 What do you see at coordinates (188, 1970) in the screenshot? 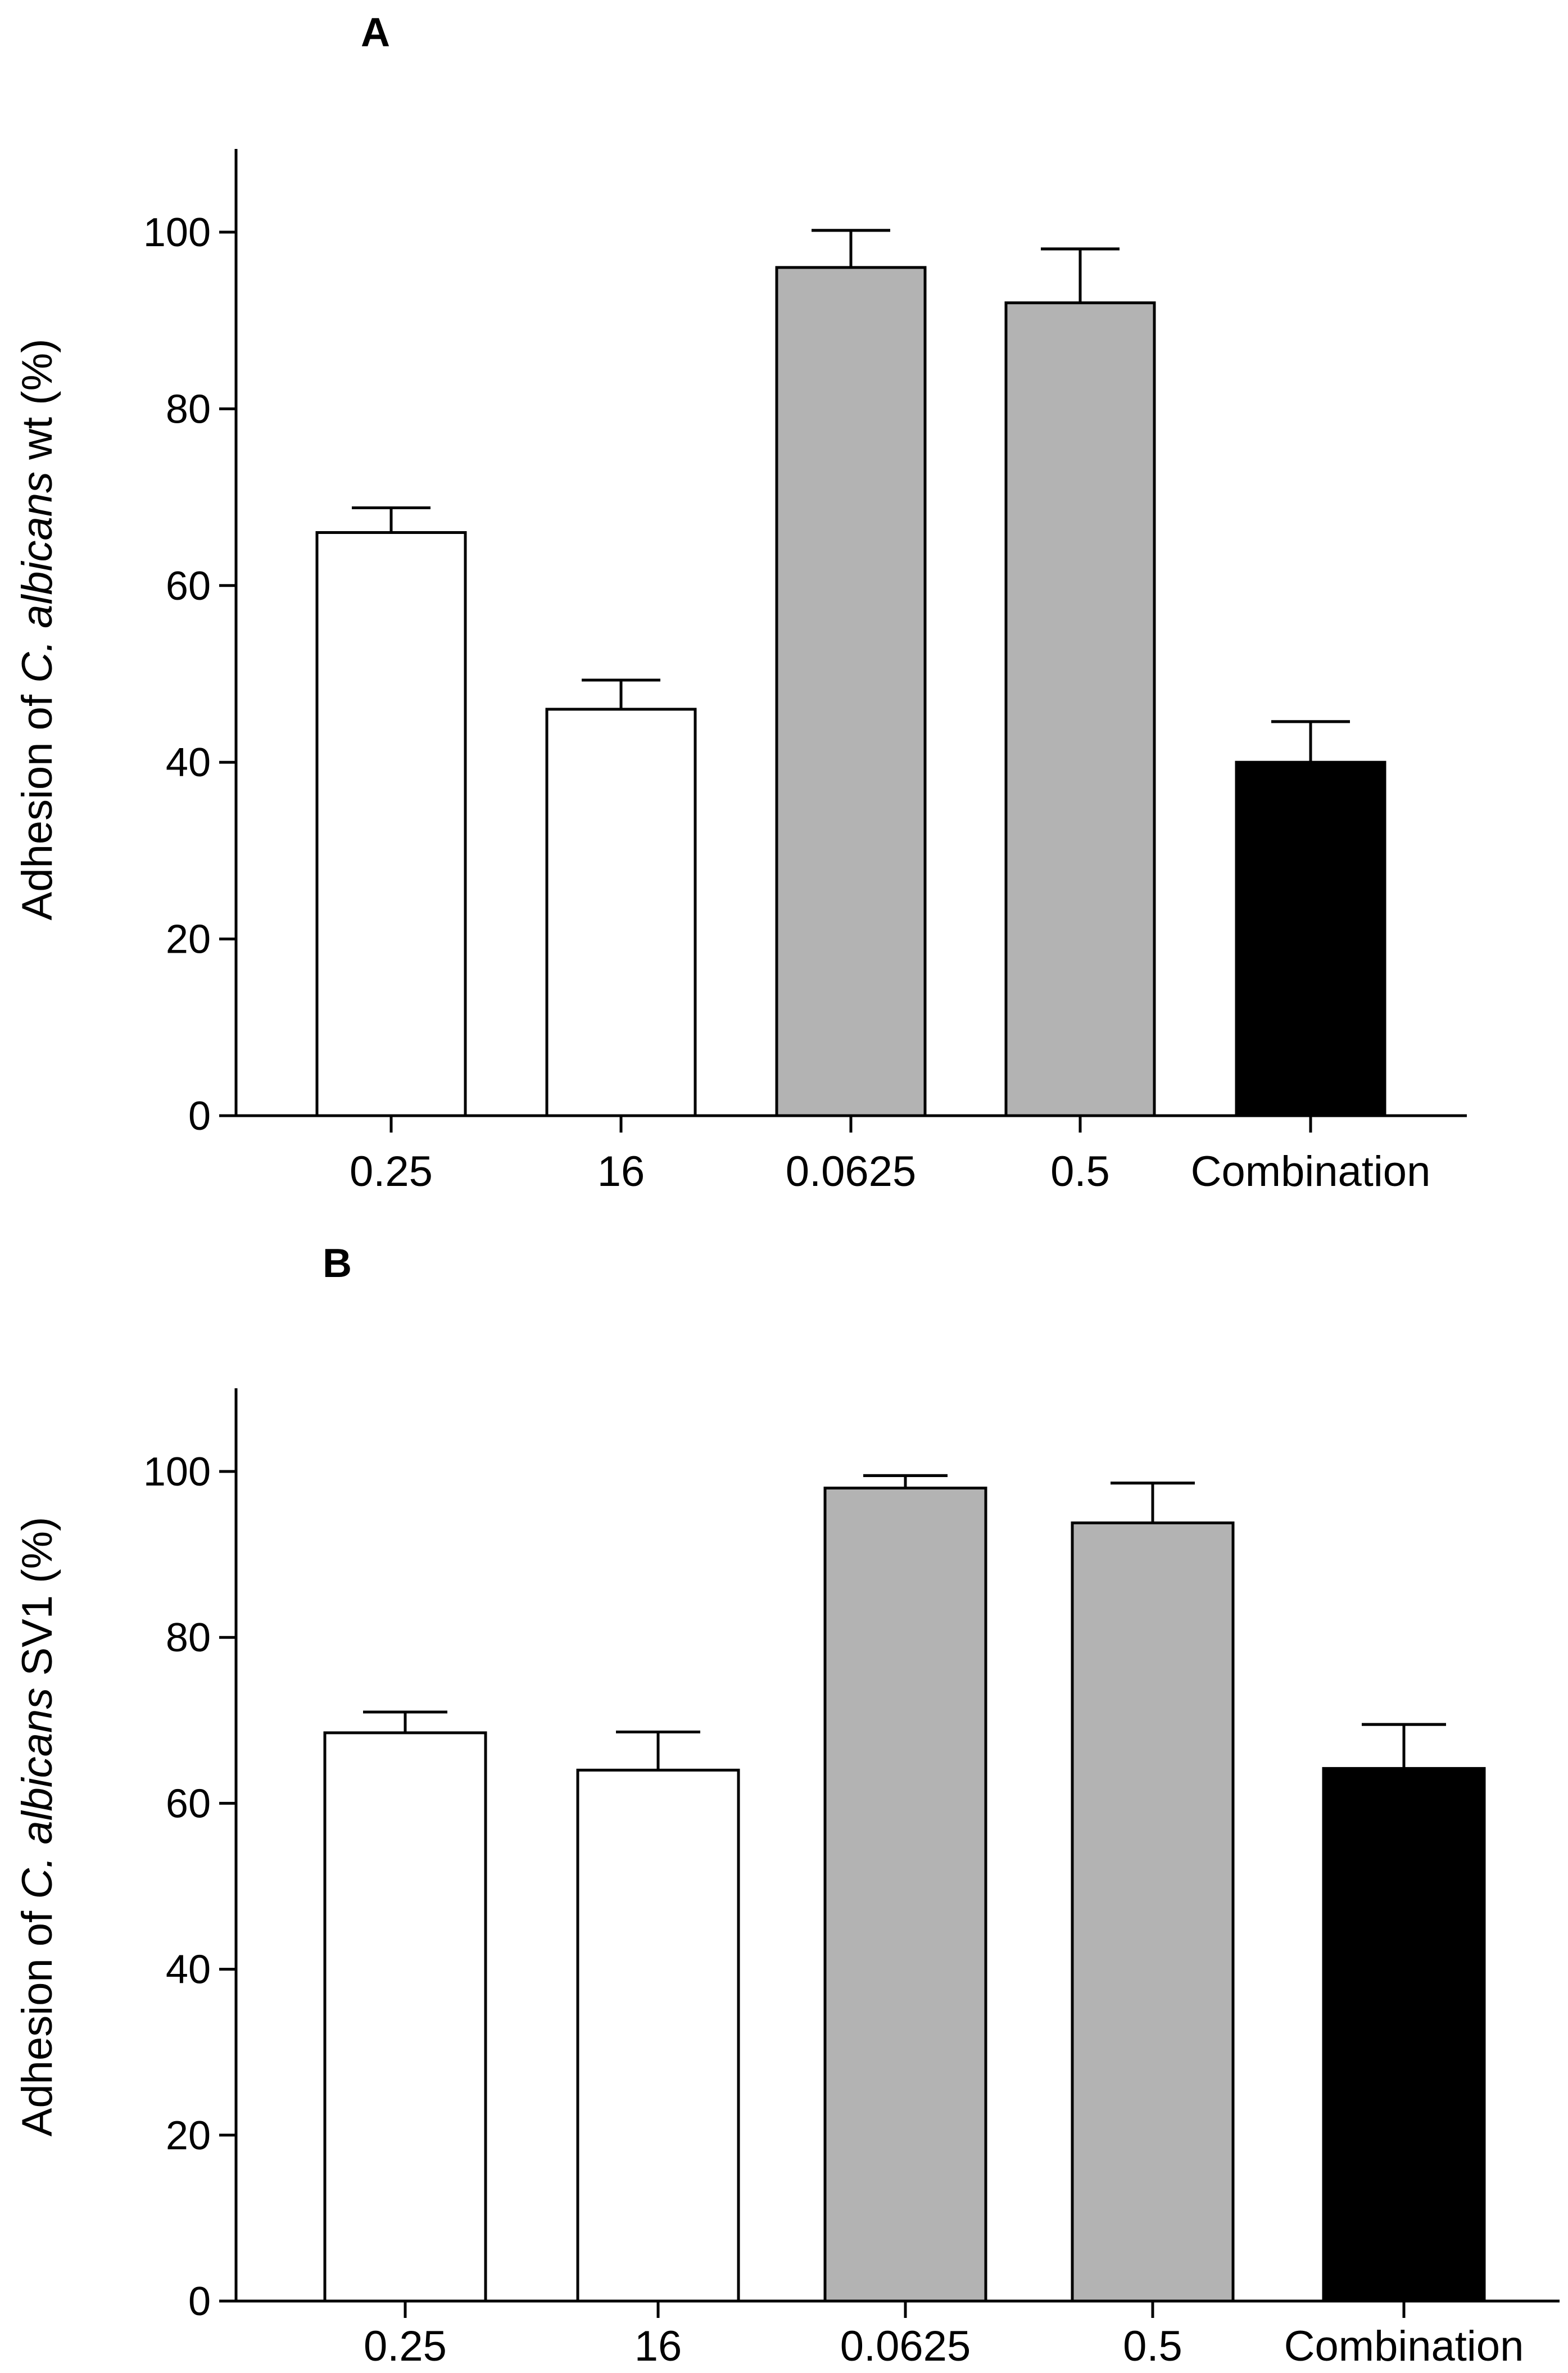
I see `y-tick-label-b-40: 40` at bounding box center [188, 1970].